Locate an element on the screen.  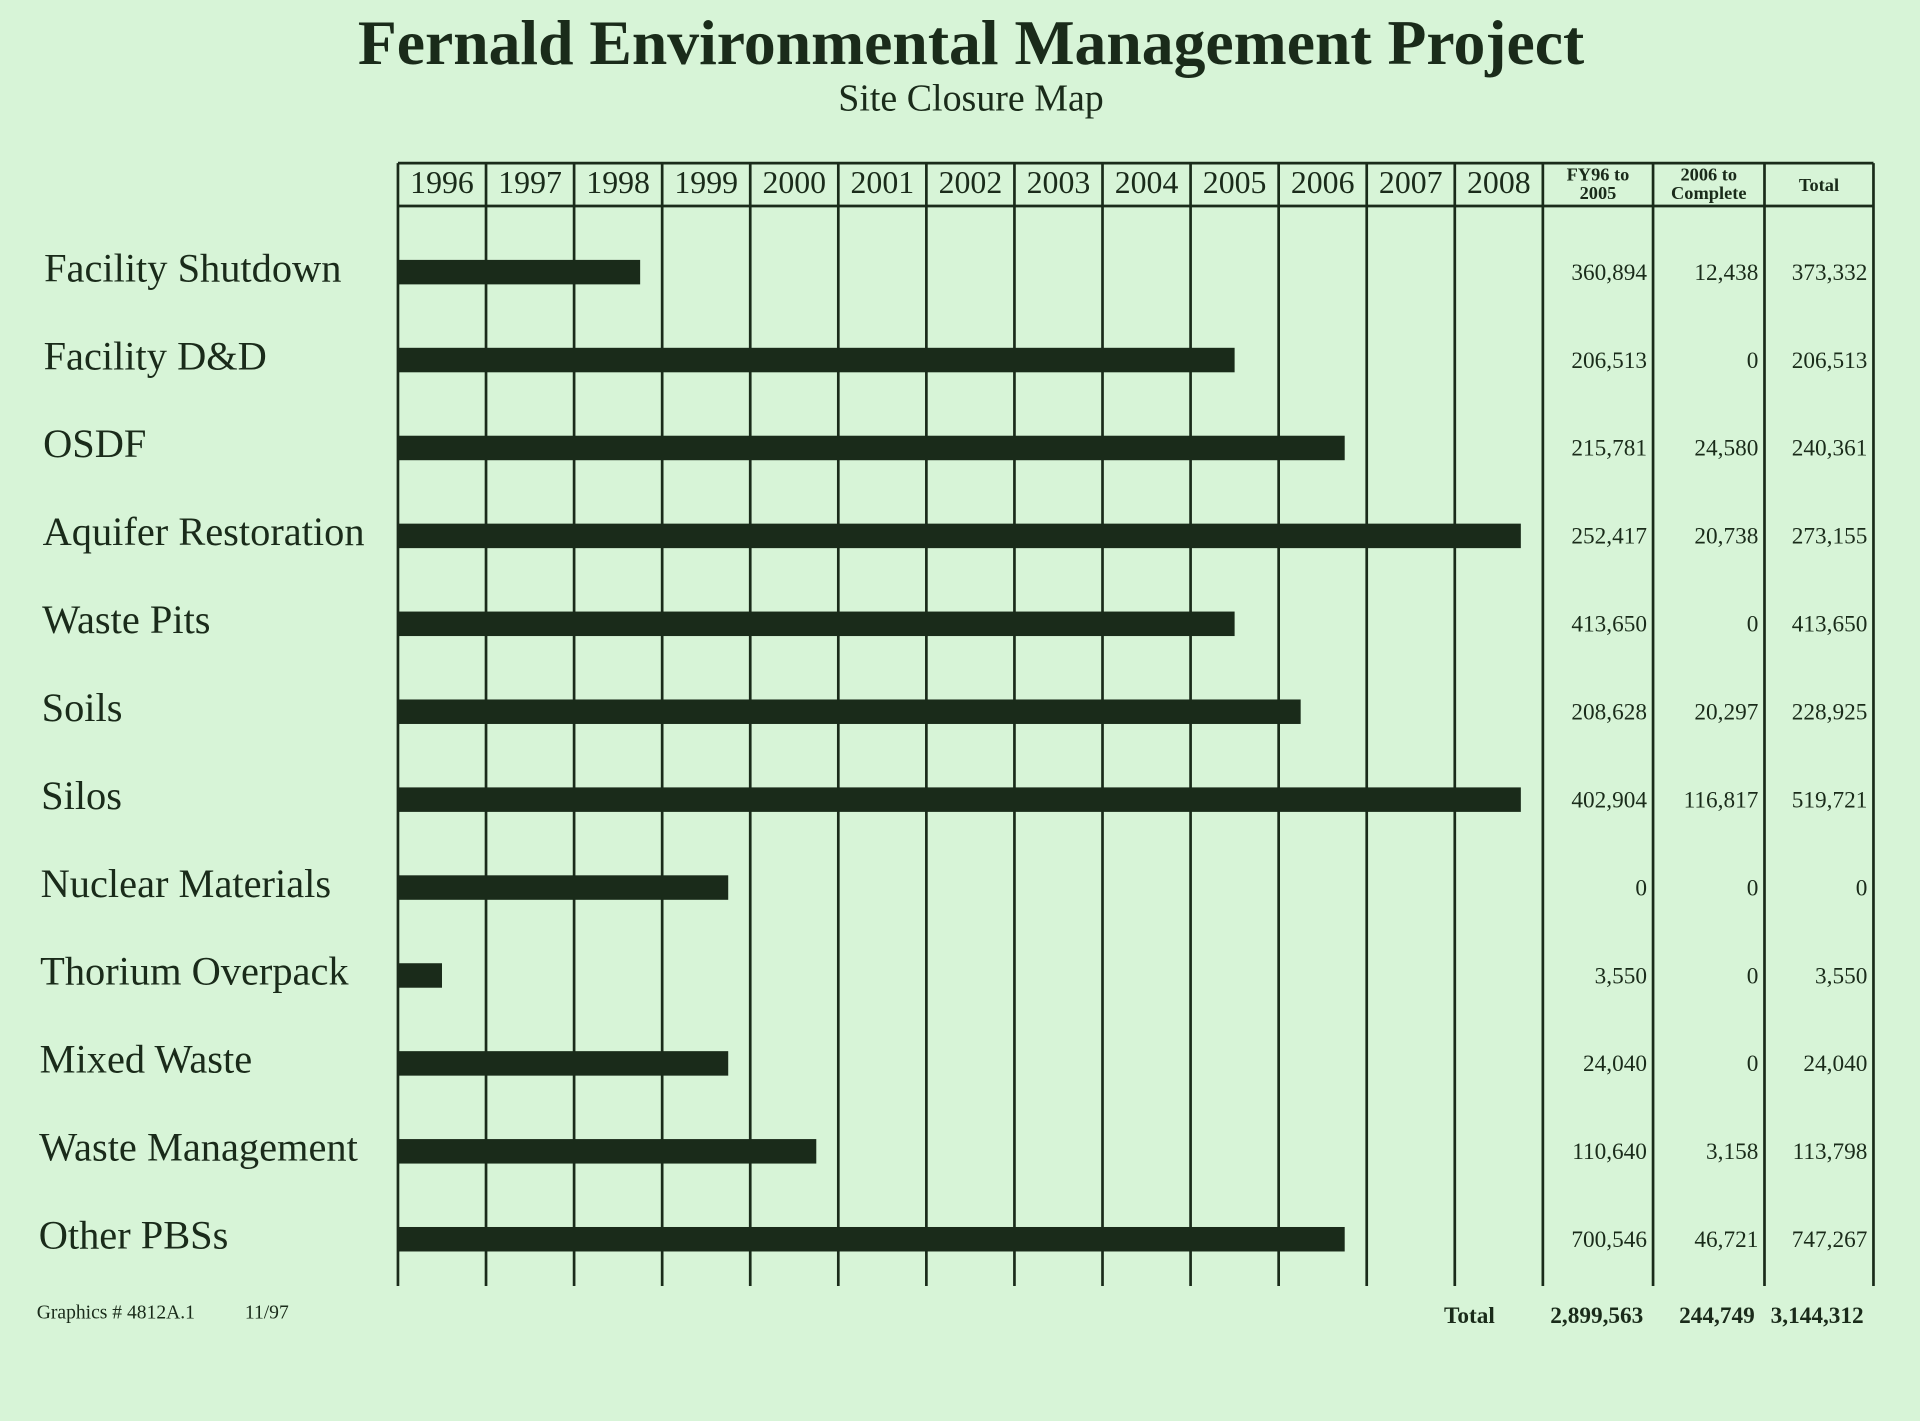
x-tick-label: 2008 is located at coordinates (1499, 182).